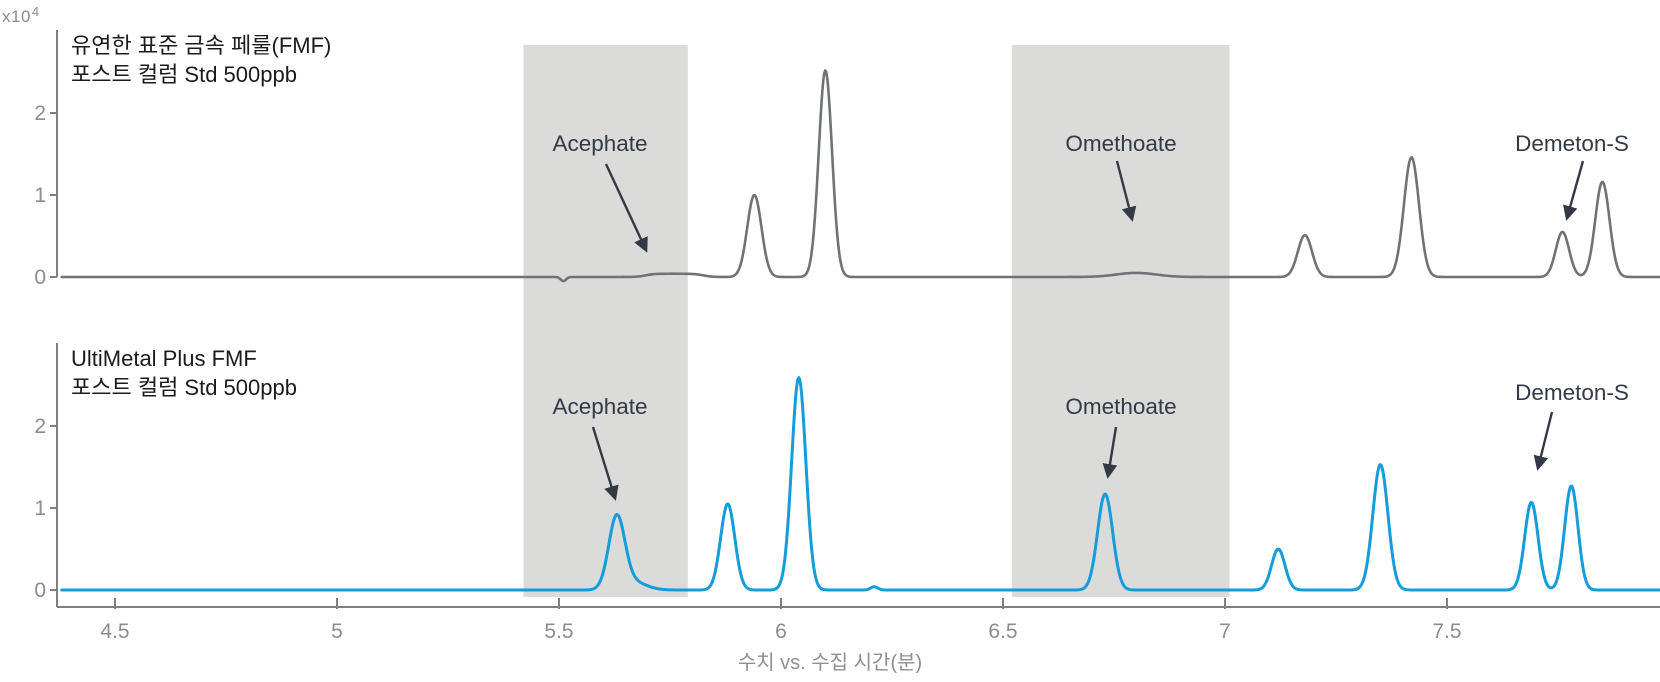 The width and height of the screenshot is (1660, 682). What do you see at coordinates (830, 663) in the screenshot?
I see `x-axis-title: 수치 vs. 수집 시간(분)` at bounding box center [830, 663].